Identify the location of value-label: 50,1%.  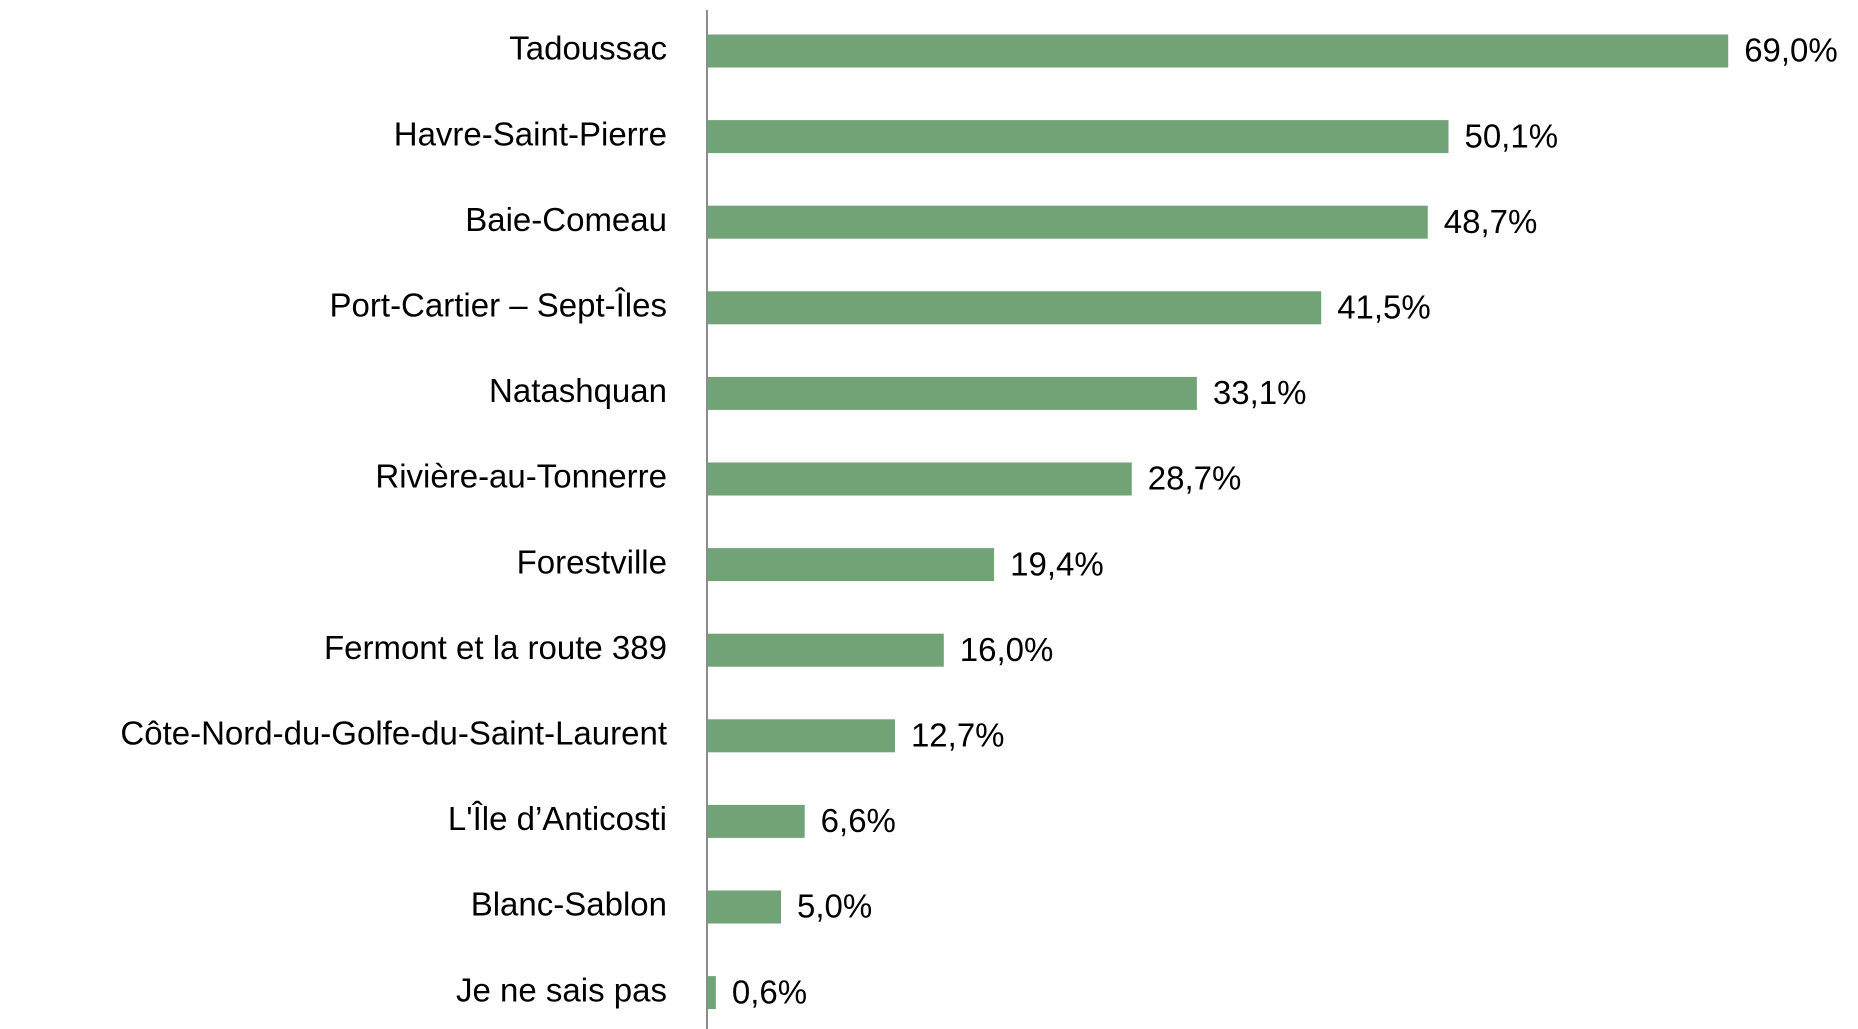
(1511, 135).